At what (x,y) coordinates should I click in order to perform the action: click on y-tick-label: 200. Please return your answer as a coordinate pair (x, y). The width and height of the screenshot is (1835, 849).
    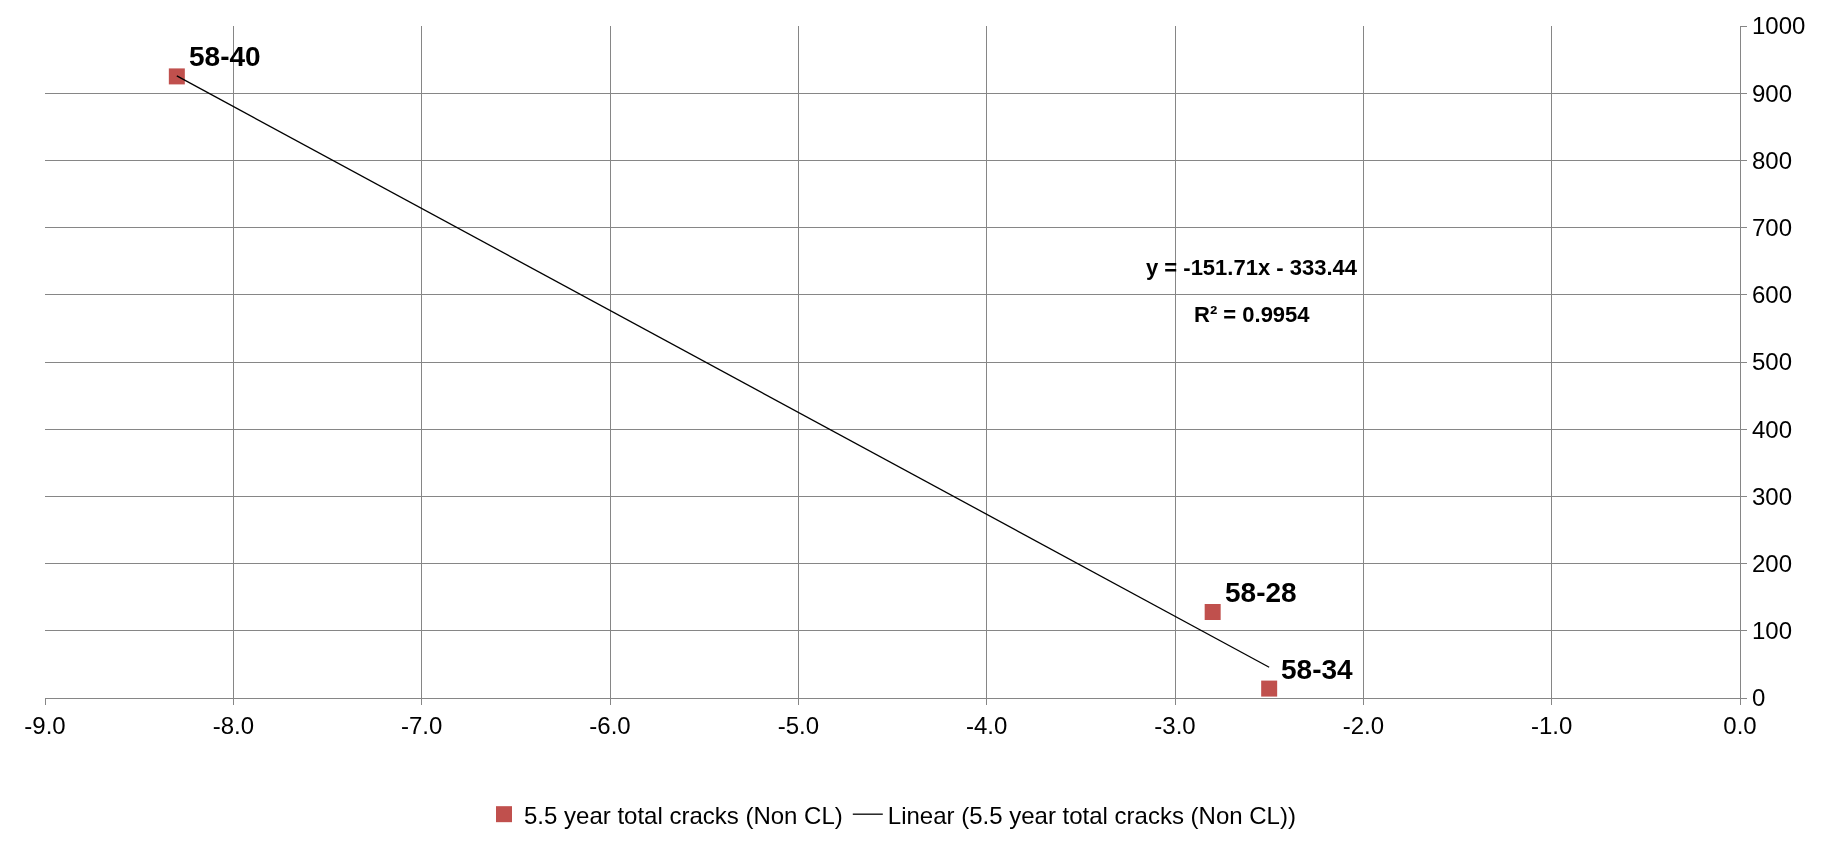
    Looking at the image, I should click on (1771, 563).